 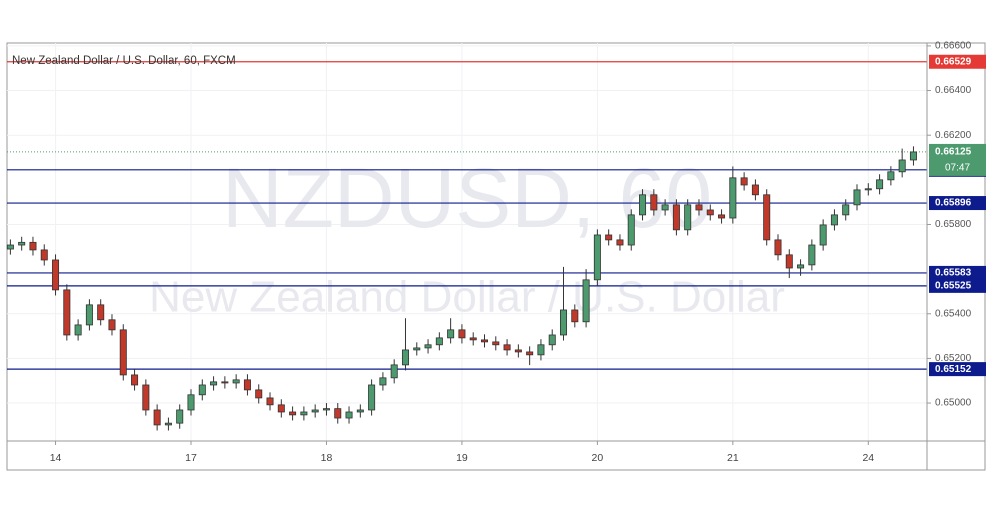 What do you see at coordinates (462, 458) in the screenshot?
I see `x-tick-label: 19` at bounding box center [462, 458].